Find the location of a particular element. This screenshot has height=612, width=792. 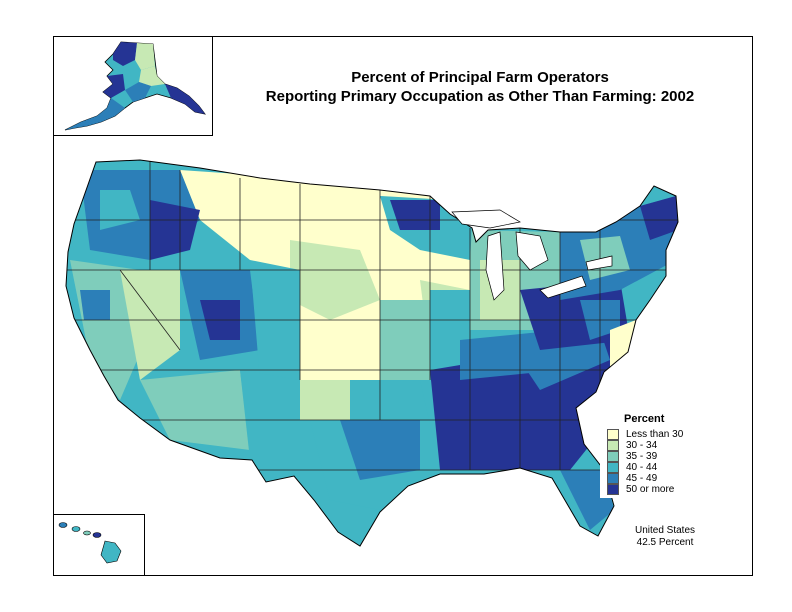

hawaii-inset is located at coordinates (99, 545).